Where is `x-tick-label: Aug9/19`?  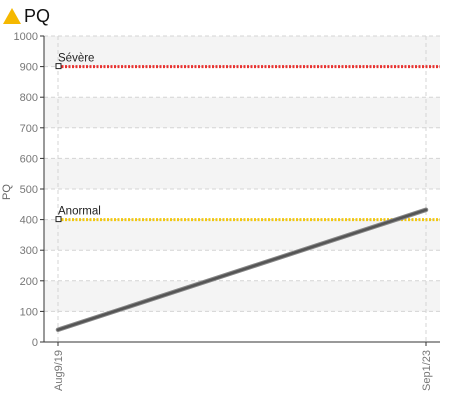 x-tick-label: Aug9/19 is located at coordinates (59, 370).